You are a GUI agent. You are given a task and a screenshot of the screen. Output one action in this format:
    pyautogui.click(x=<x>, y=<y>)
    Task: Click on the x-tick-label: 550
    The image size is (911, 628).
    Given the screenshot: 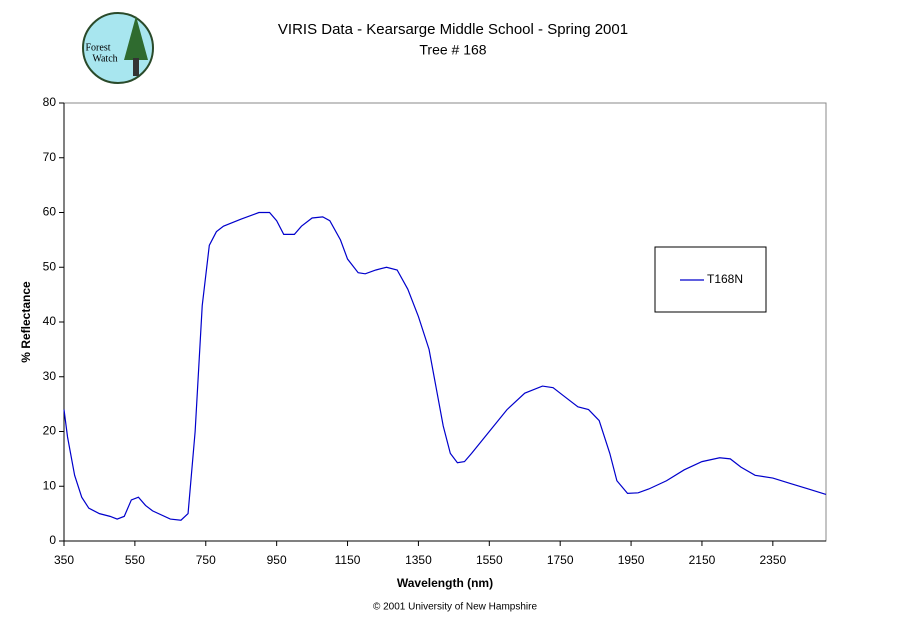 What is the action you would take?
    pyautogui.click(x=135, y=560)
    